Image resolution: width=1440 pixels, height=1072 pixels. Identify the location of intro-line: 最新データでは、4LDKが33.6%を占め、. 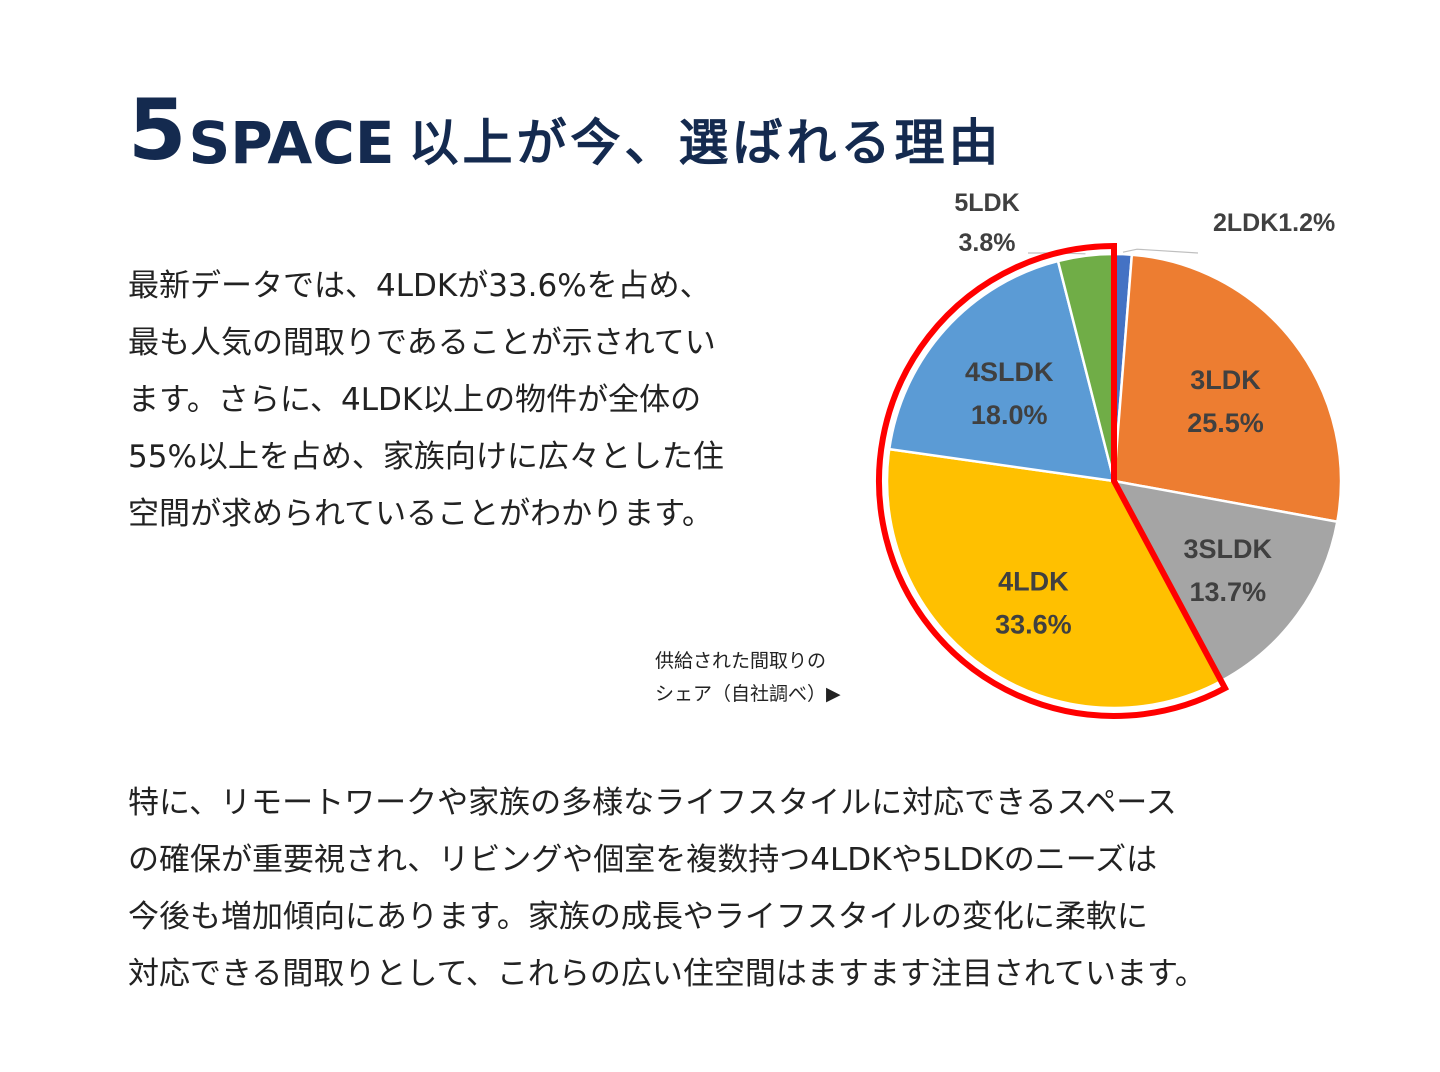
(419, 286).